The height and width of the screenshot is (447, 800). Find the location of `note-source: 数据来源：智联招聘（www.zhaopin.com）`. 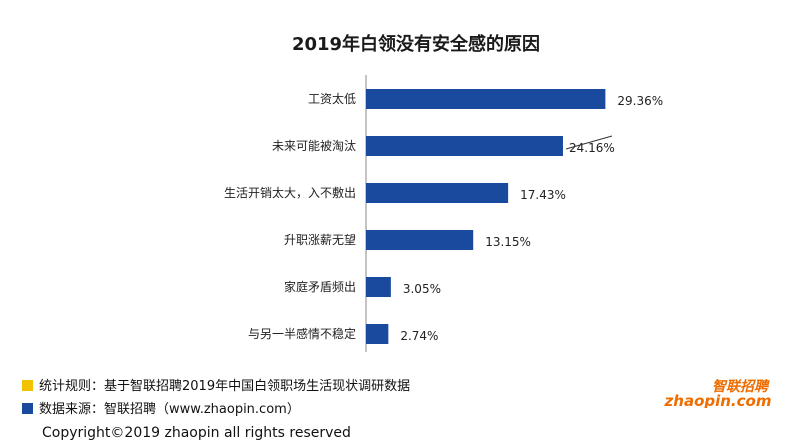

note-source: 数据来源：智联招聘（www.zhaopin.com） is located at coordinates (161, 407).